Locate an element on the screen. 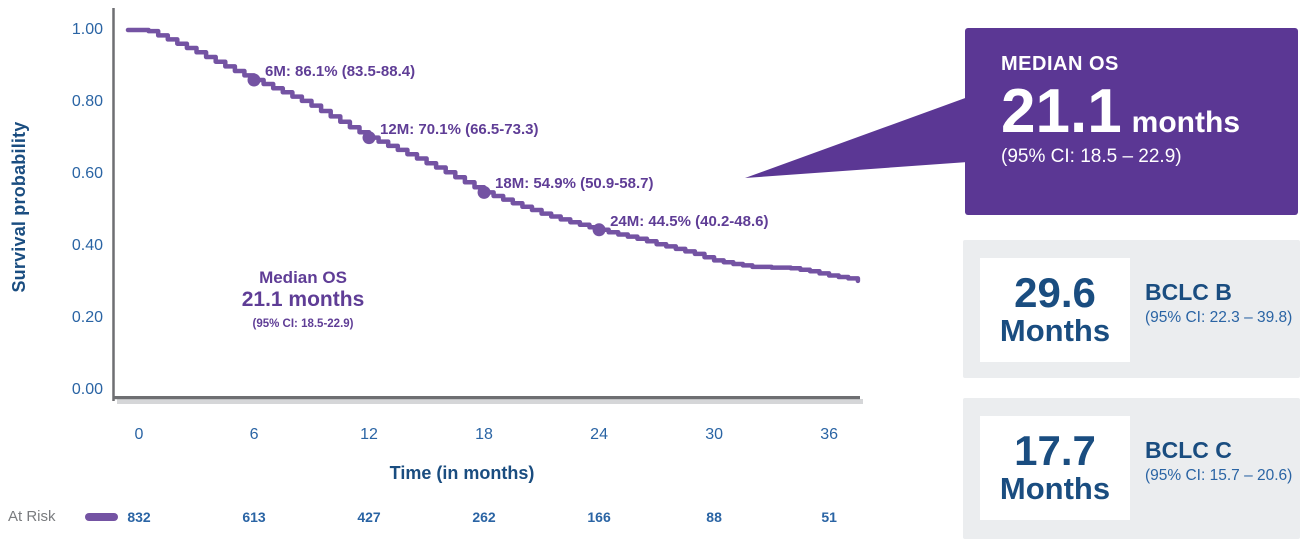 The height and width of the screenshot is (545, 1300). at-risk-count: 88 is located at coordinates (714, 517).